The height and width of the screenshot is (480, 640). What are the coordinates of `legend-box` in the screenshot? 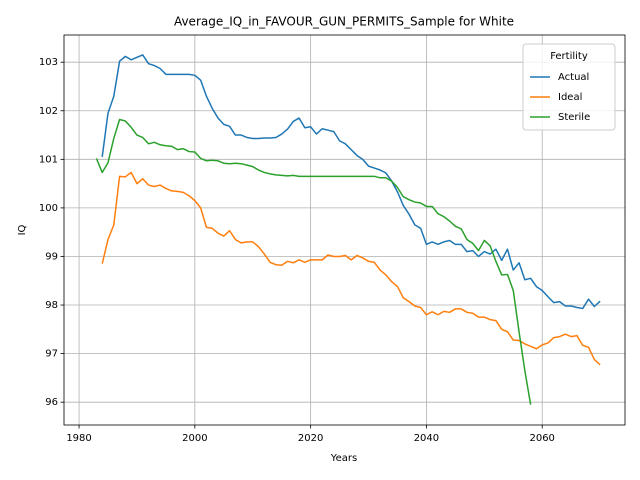 It's located at (569, 87).